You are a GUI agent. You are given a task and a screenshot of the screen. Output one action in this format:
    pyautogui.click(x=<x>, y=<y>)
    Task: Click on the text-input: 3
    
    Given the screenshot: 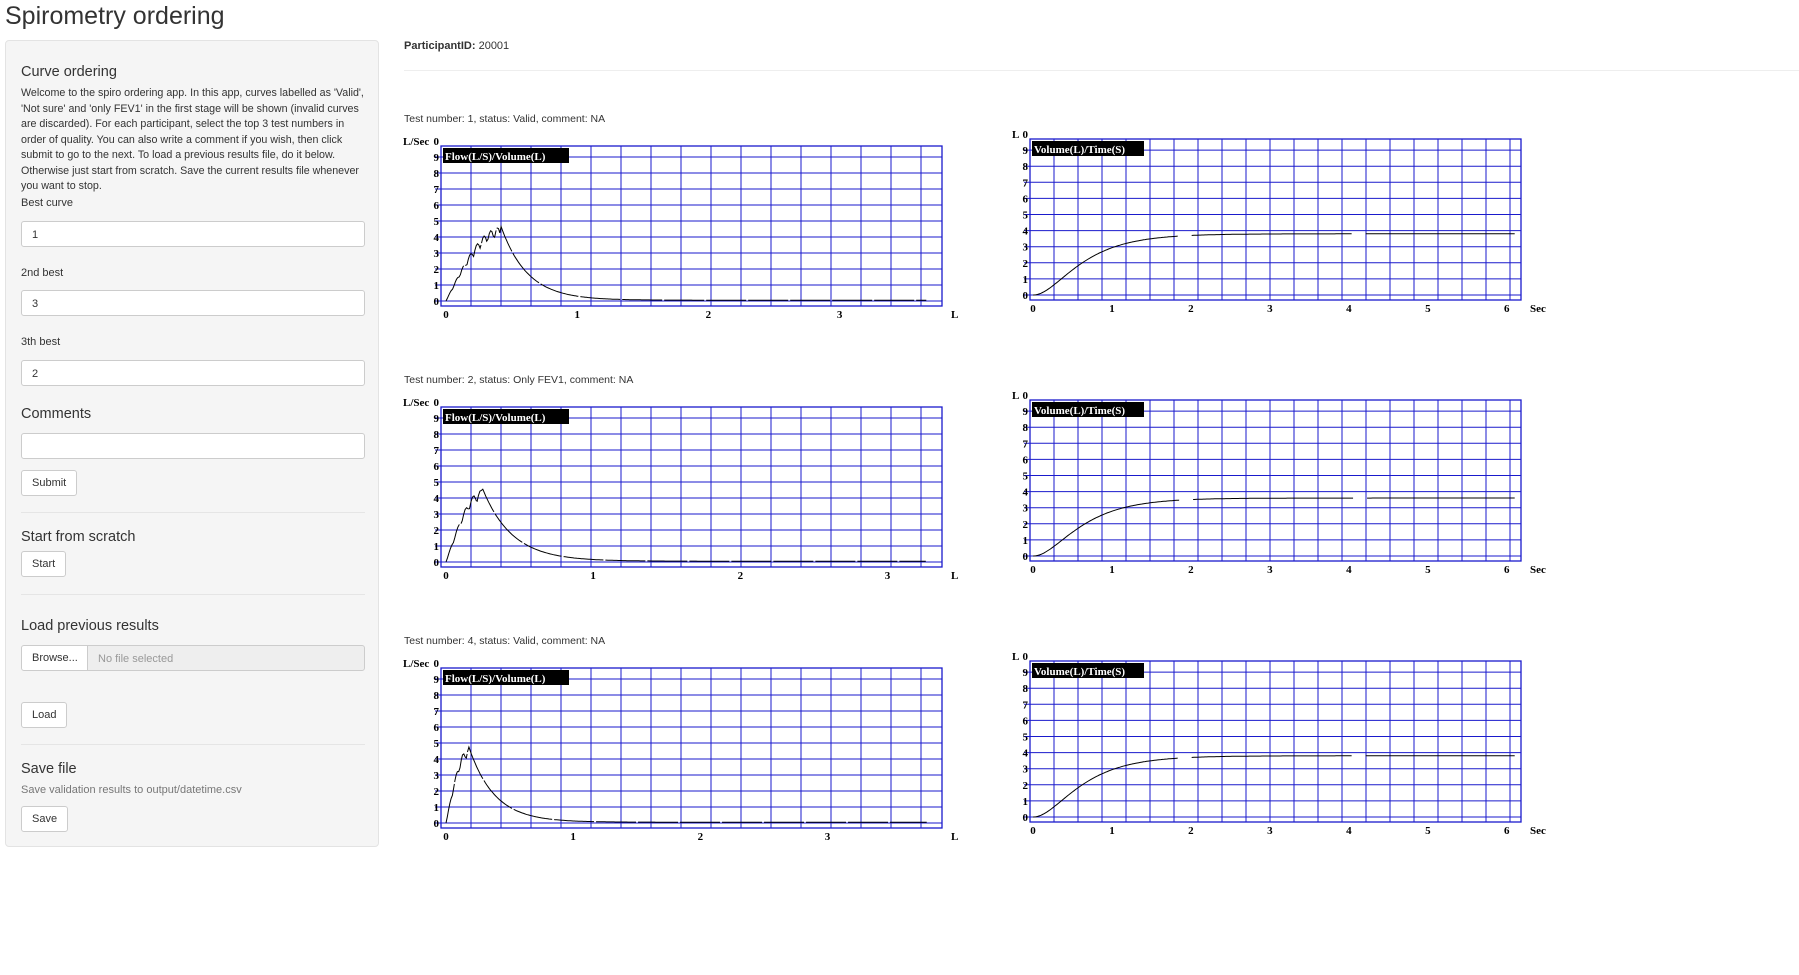 What is the action you would take?
    pyautogui.click(x=193, y=303)
    